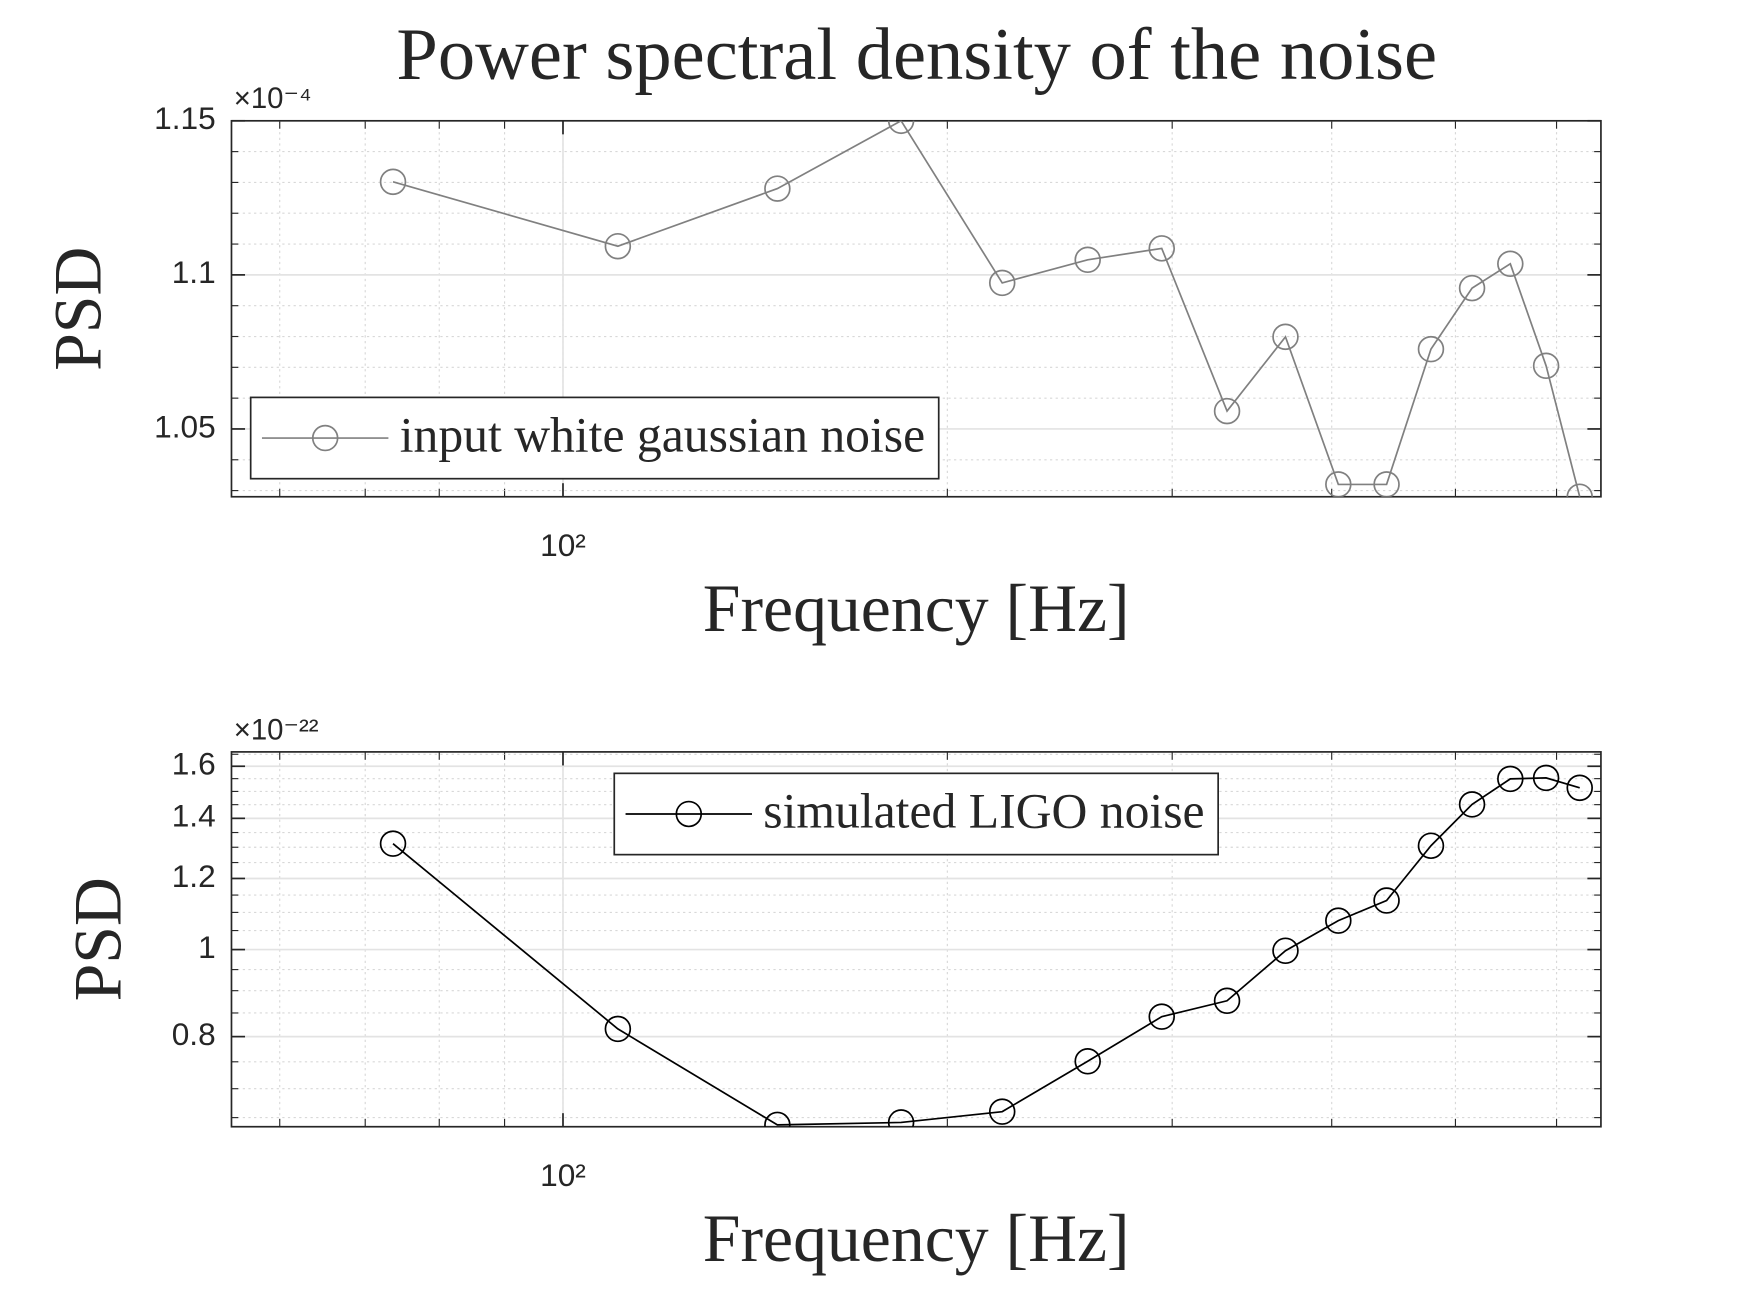  What do you see at coordinates (194, 816) in the screenshot?
I see `y-tick-label: 1.4` at bounding box center [194, 816].